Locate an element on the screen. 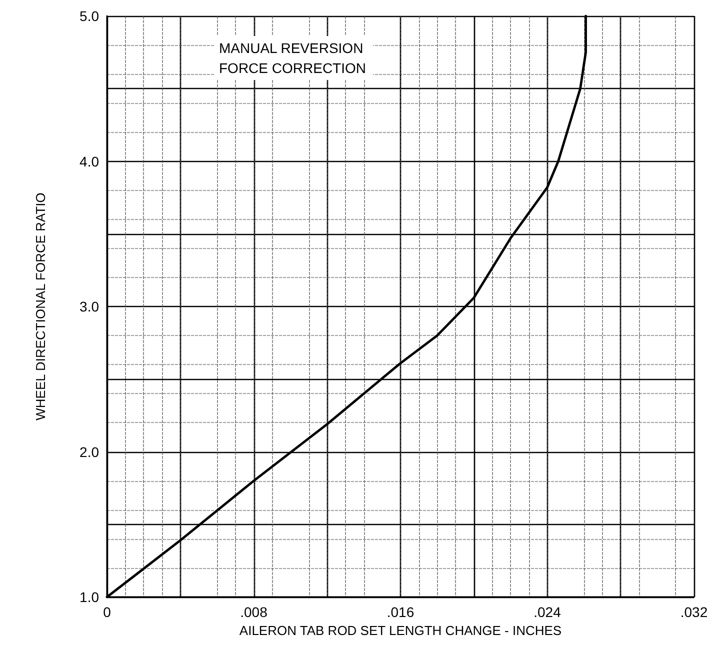  x-axis-title: AILERON TAB ROD SET LENGTH CHANGE - INCHES is located at coordinates (400, 630).